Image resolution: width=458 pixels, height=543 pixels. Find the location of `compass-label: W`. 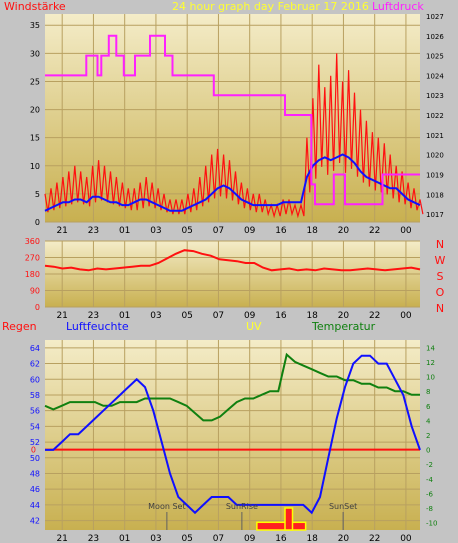

compass-label: W is located at coordinates (440, 260).